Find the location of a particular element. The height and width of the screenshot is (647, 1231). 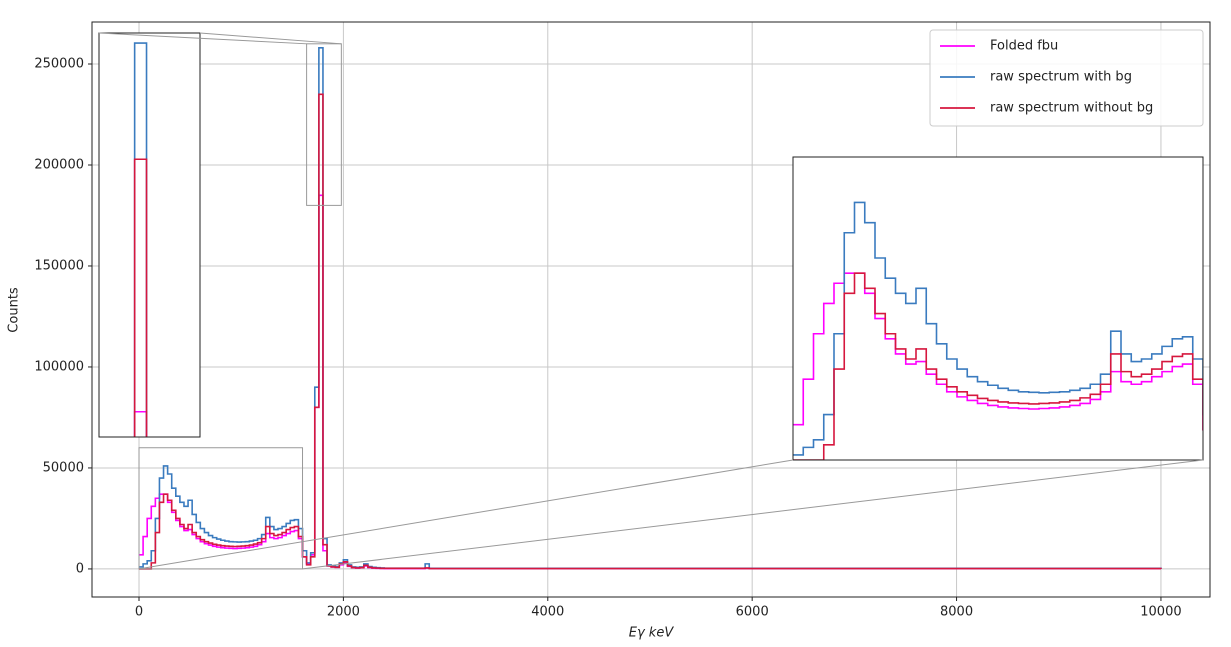

x-tick-label: 10000 is located at coordinates (1160, 612).